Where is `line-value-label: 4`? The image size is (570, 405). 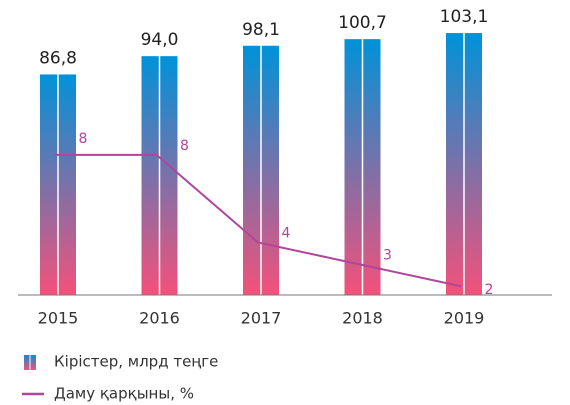
line-value-label: 4 is located at coordinates (286, 233).